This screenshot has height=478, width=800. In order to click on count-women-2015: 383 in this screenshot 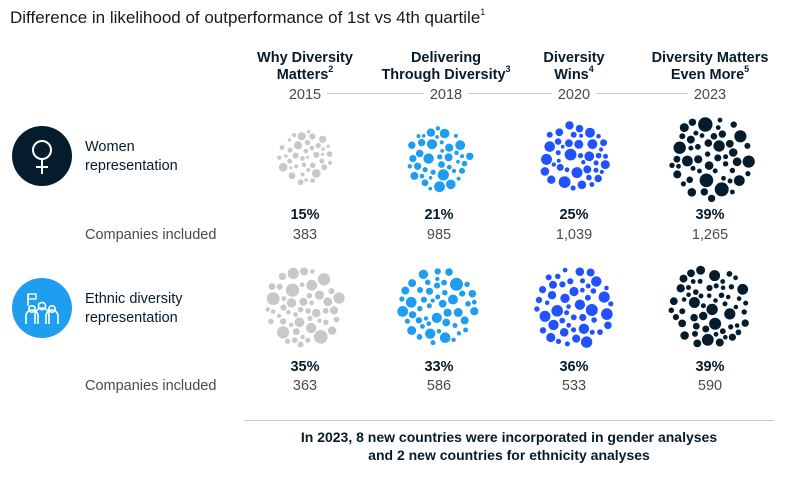, I will do `click(305, 235)`.